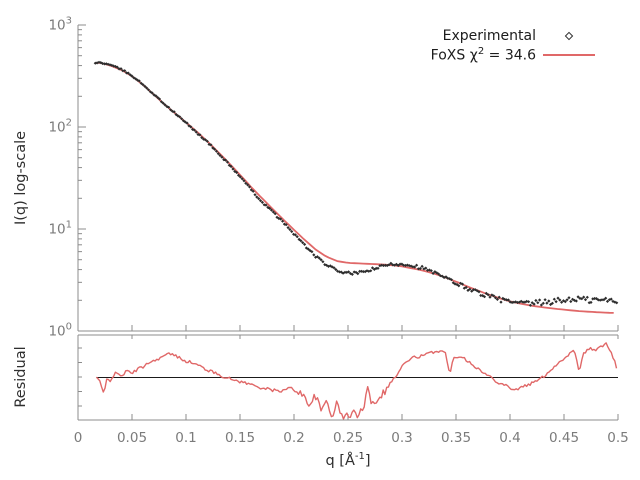  I want to click on residual-y-axis-label: Residual, so click(21, 377).